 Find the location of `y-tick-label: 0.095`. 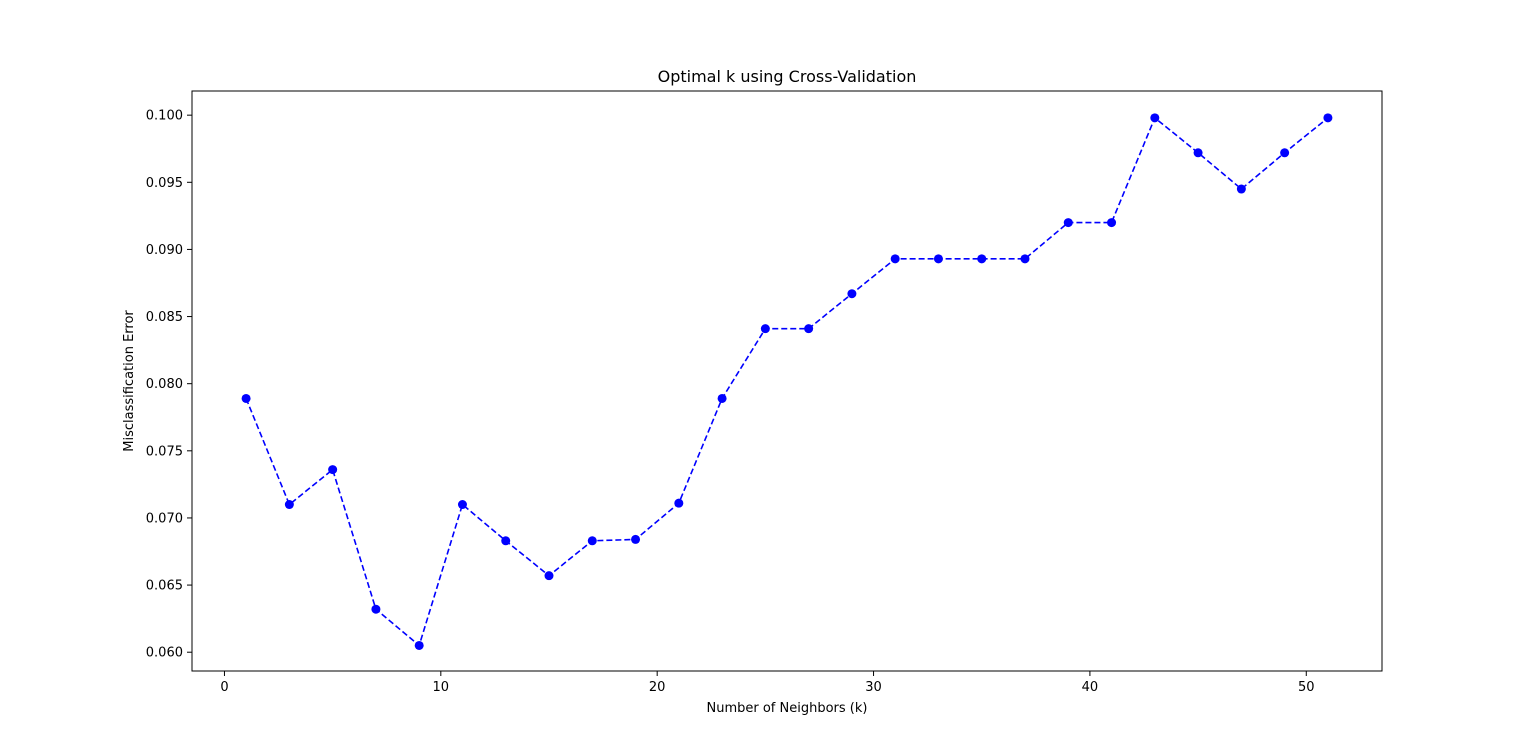

y-tick-label: 0.095 is located at coordinates (164, 183).